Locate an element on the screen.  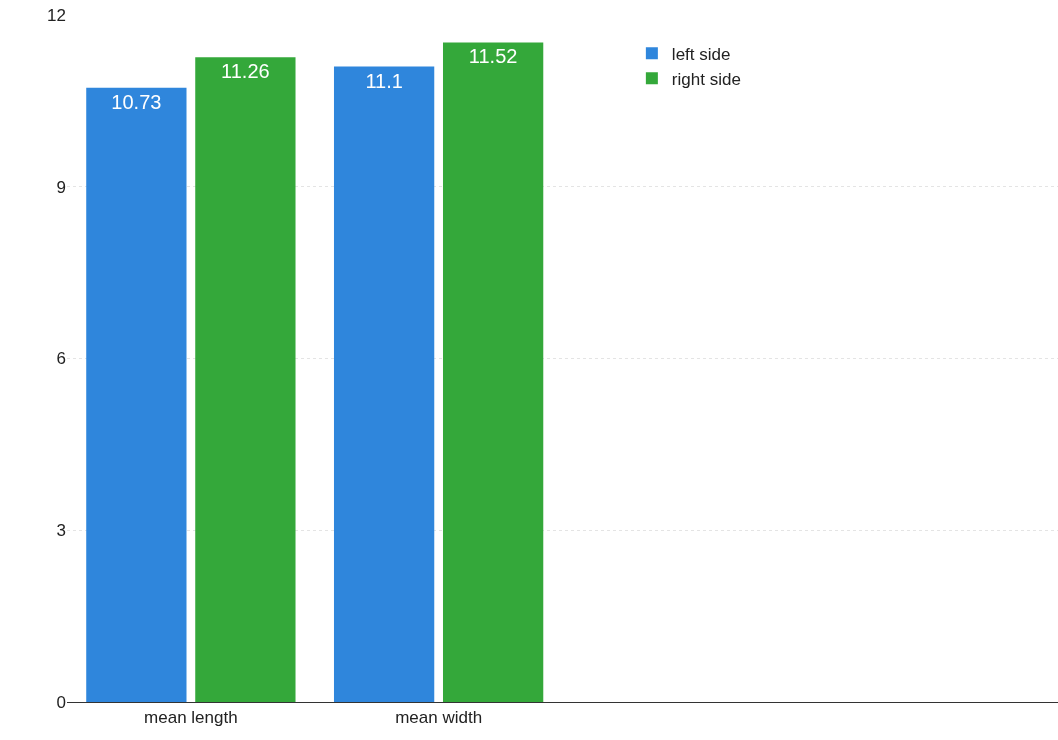
x-tick-label: mean width is located at coordinates (439, 718).